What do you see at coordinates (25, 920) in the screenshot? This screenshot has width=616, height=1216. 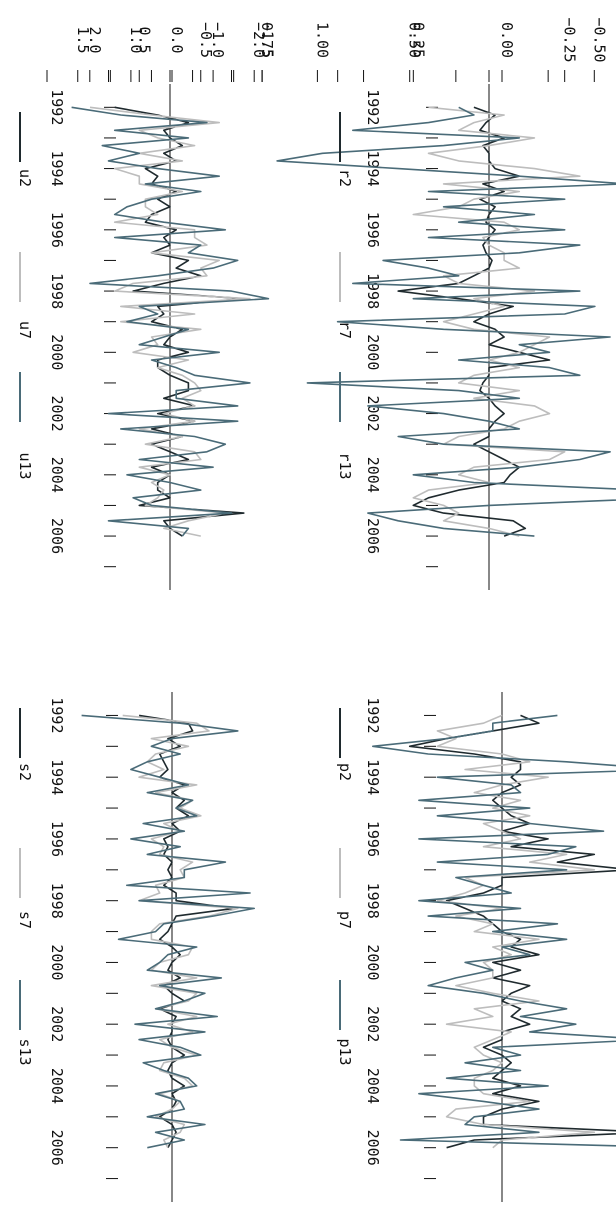 I see `legend-label-s7: s7` at bounding box center [25, 920].